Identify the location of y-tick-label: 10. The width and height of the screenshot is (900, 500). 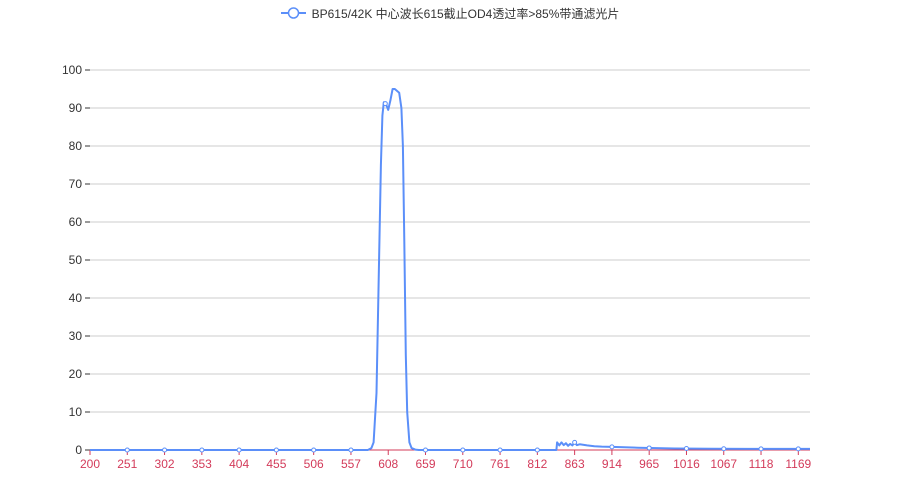
(76, 412).